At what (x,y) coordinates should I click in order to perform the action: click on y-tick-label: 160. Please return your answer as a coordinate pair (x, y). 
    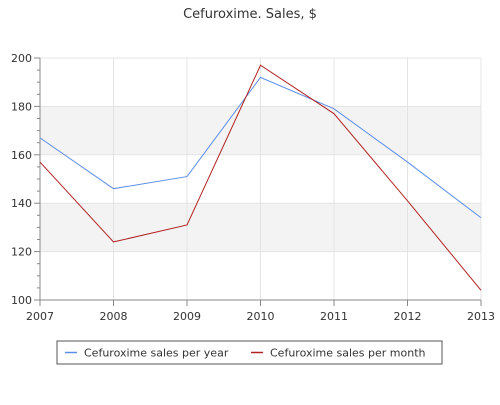
    Looking at the image, I should click on (21, 155).